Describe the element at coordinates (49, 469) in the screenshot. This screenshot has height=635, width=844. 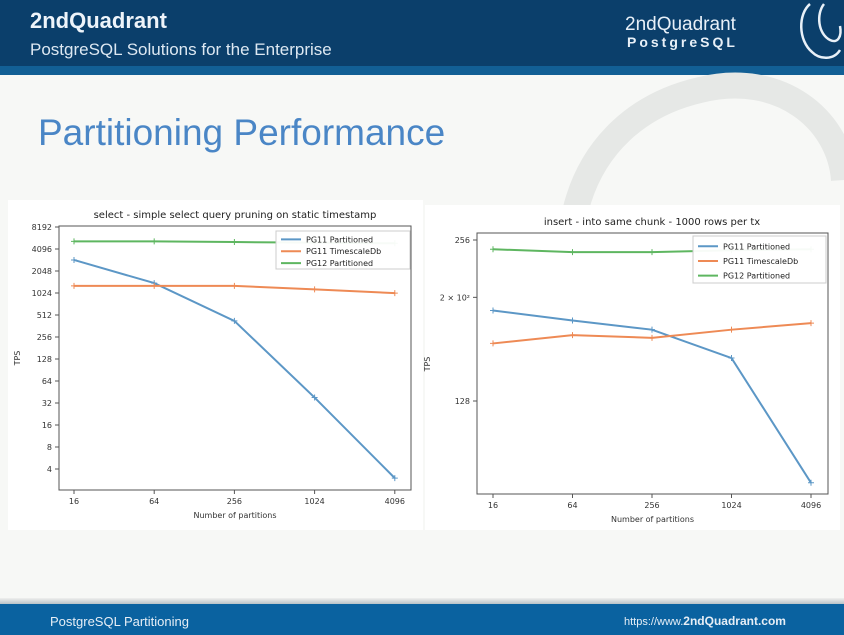
I see `y-tick-label: 4` at that location.